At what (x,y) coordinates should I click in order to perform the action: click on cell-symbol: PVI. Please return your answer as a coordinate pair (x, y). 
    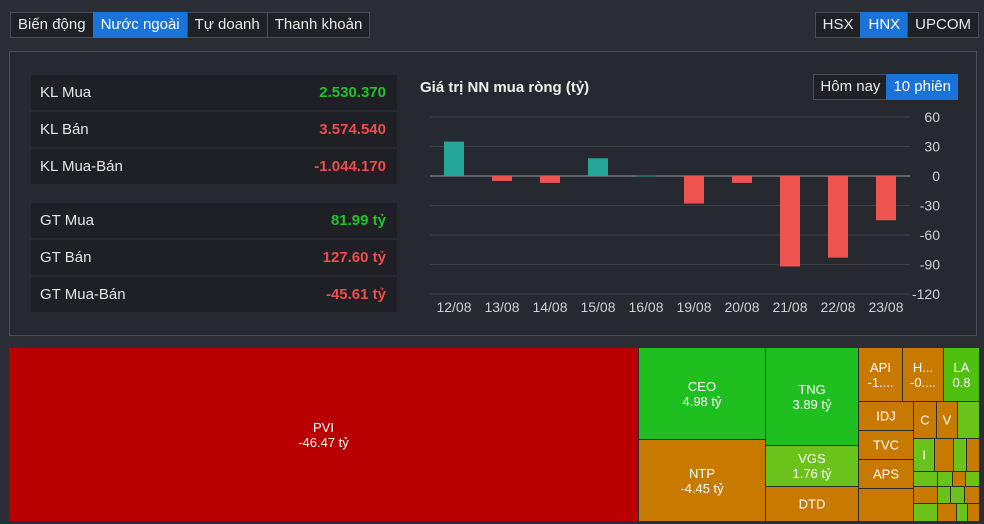
    Looking at the image, I should click on (323, 427).